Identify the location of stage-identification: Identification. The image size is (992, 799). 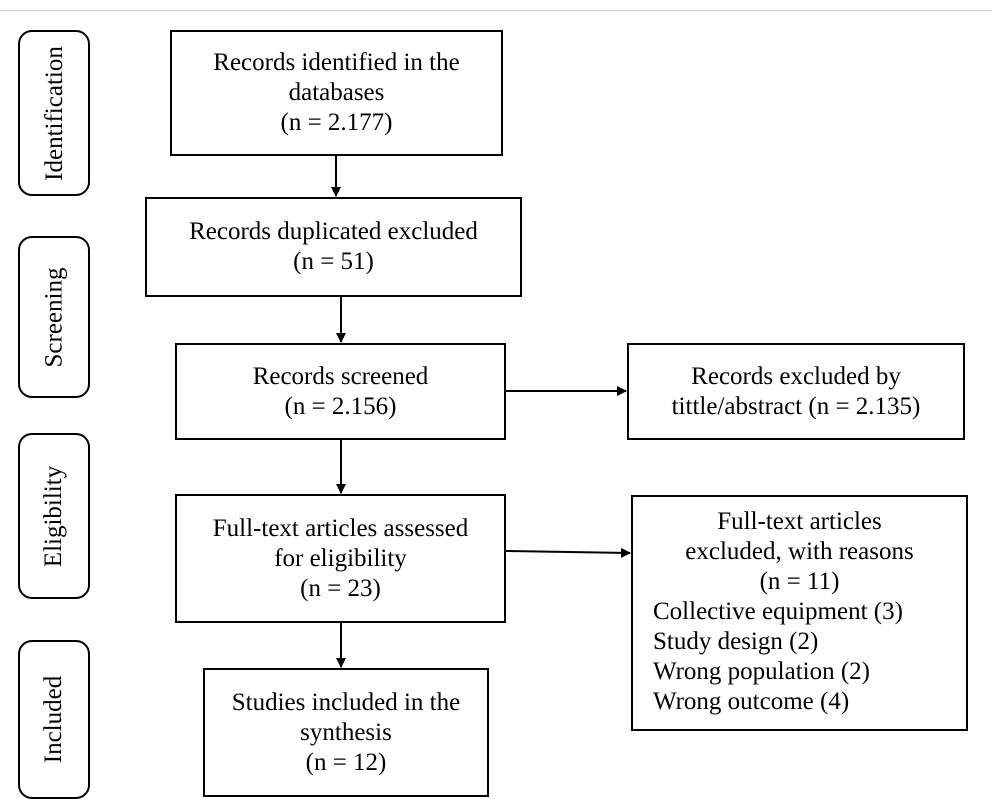
(54, 113).